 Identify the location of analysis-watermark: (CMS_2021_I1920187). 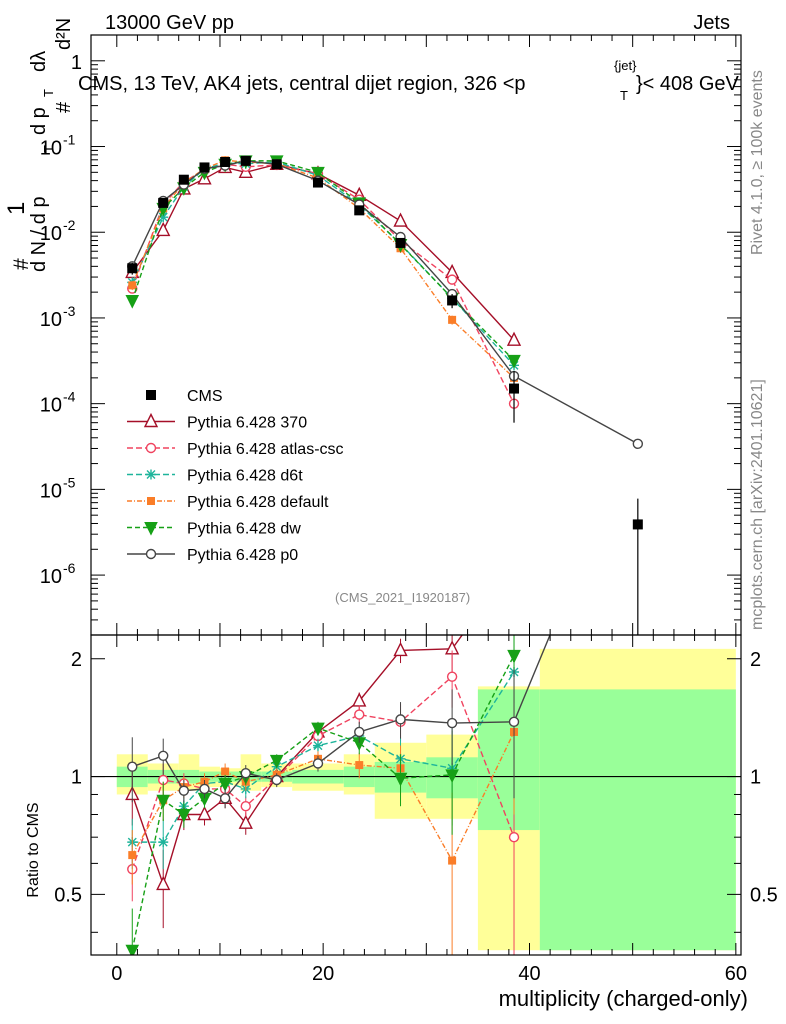
(402, 597).